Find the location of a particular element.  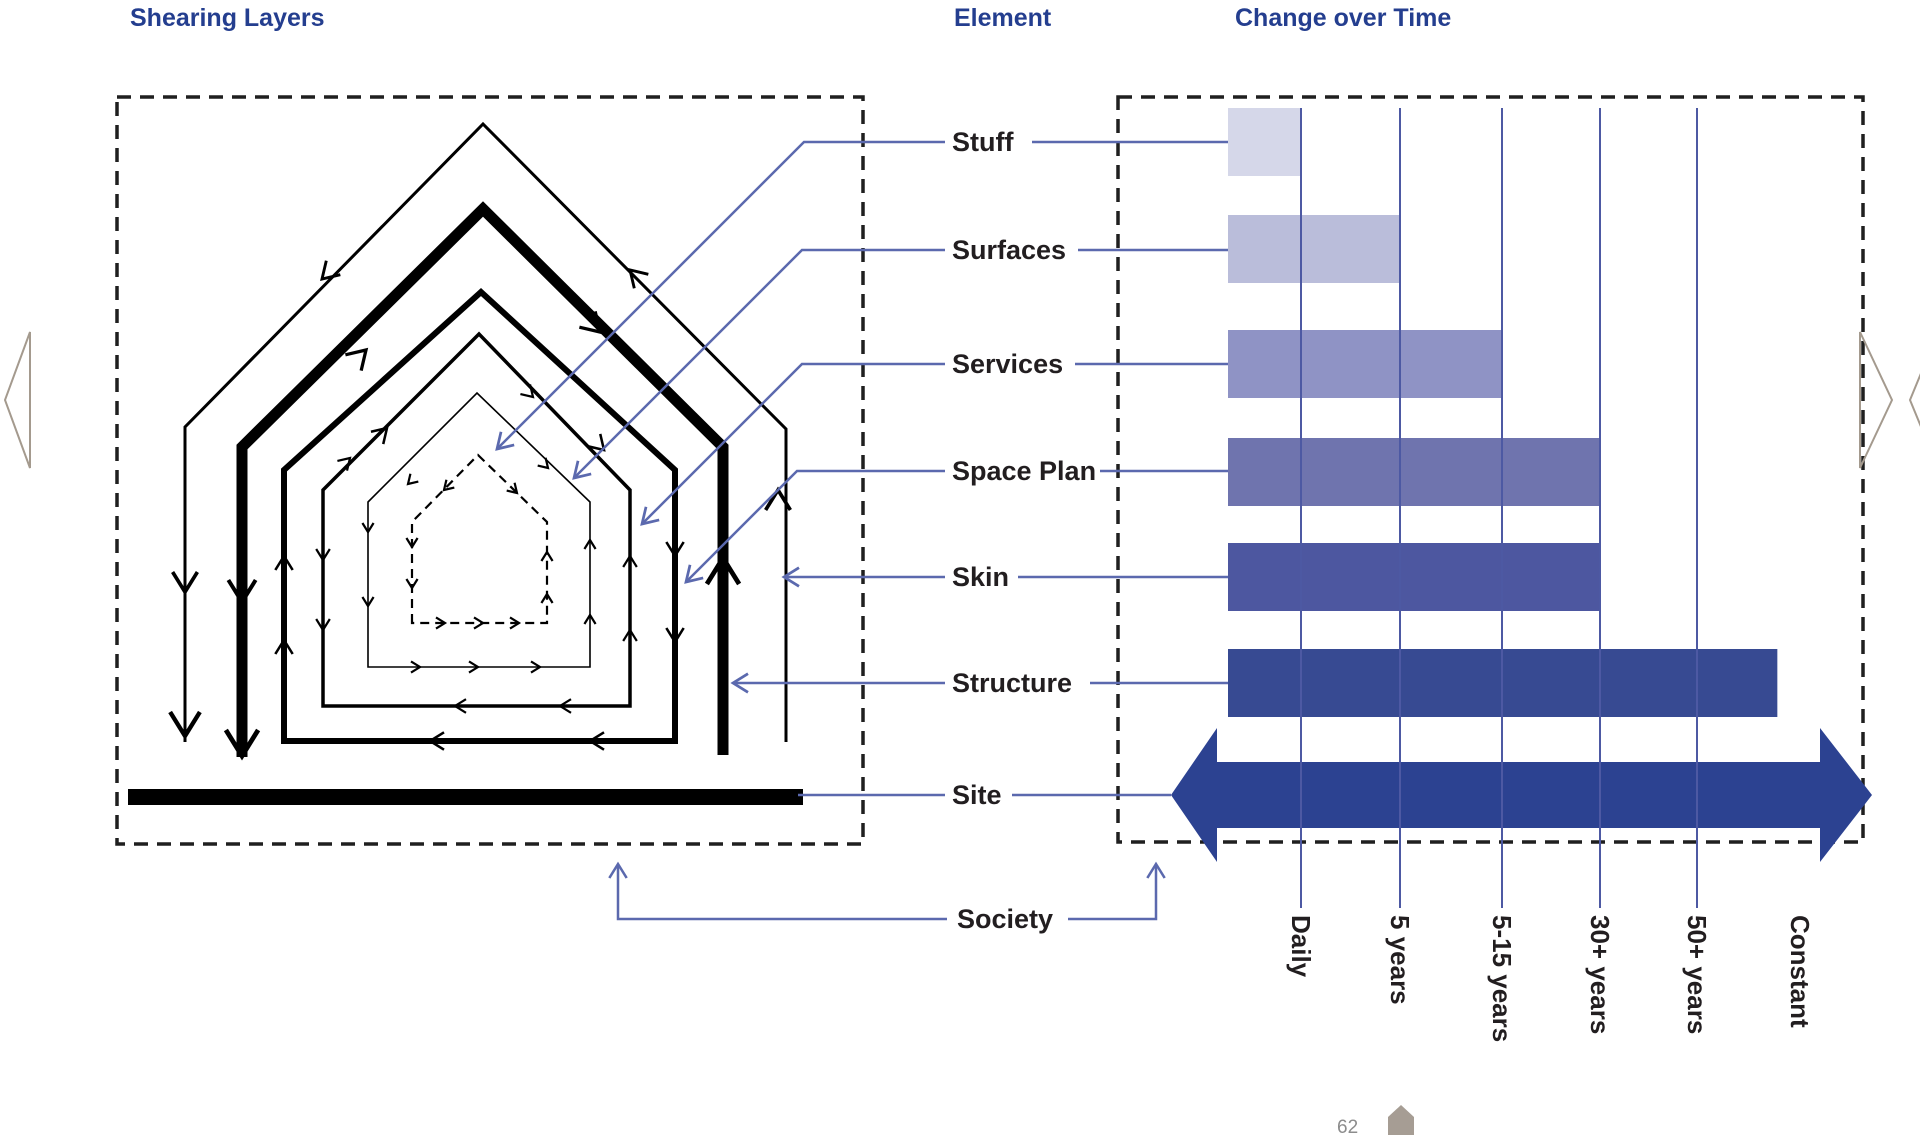

chevron-left-icon is located at coordinates (17, 400).